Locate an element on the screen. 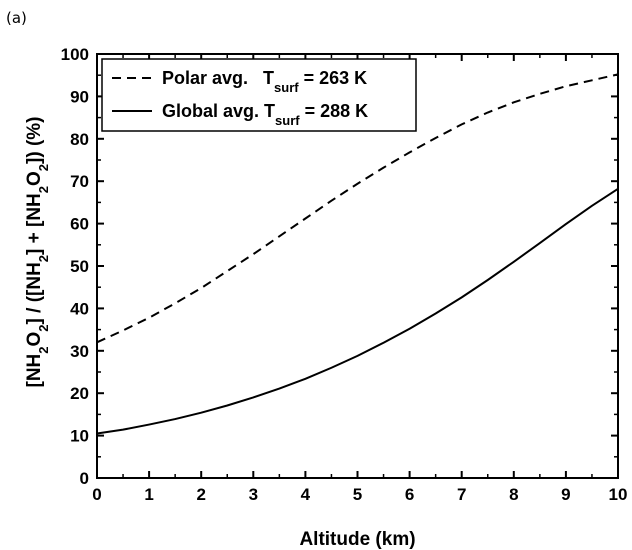  y-tick-label: 70 is located at coordinates (79, 181).